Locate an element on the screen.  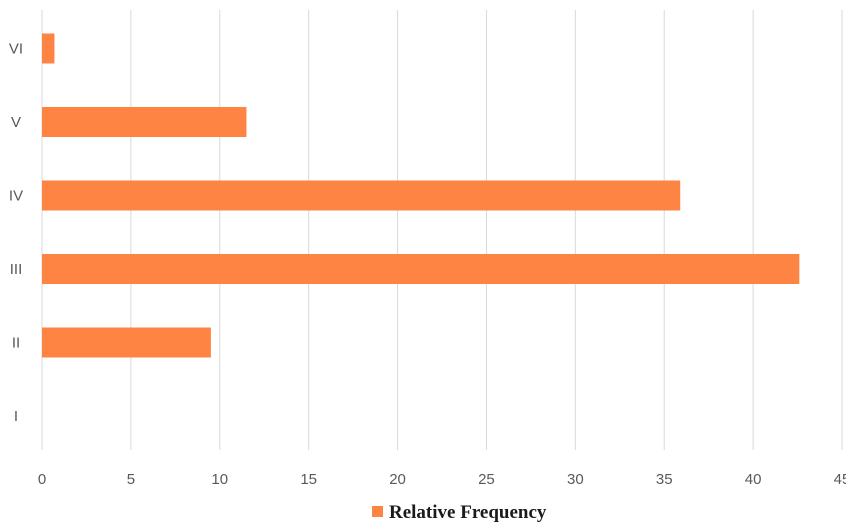
x-tick-label-5: 25 is located at coordinates (486, 479).